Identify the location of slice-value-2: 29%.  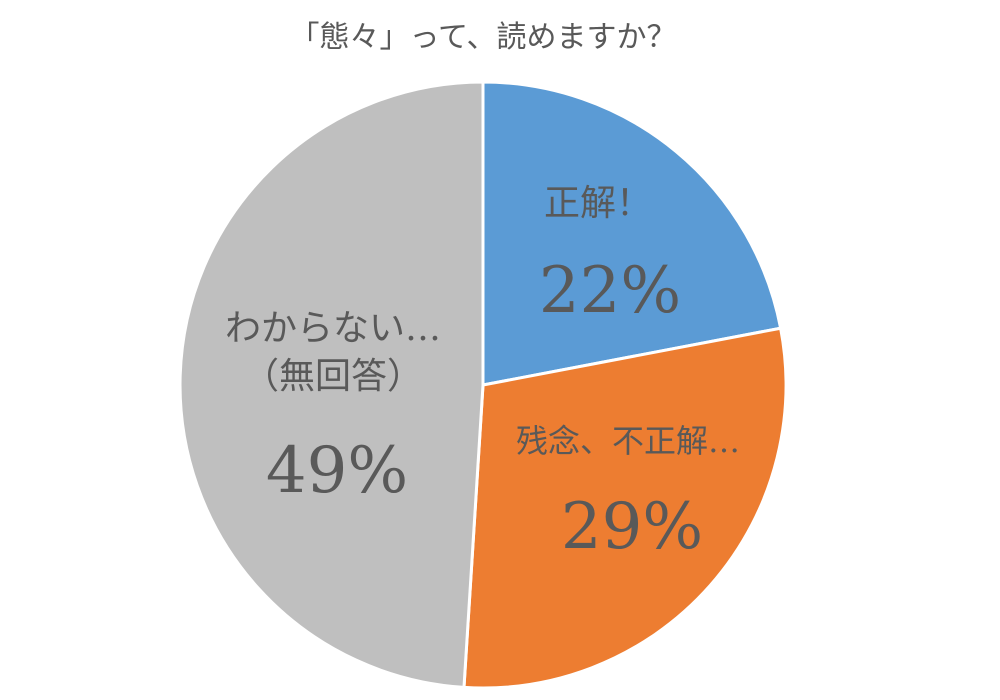
(632, 527).